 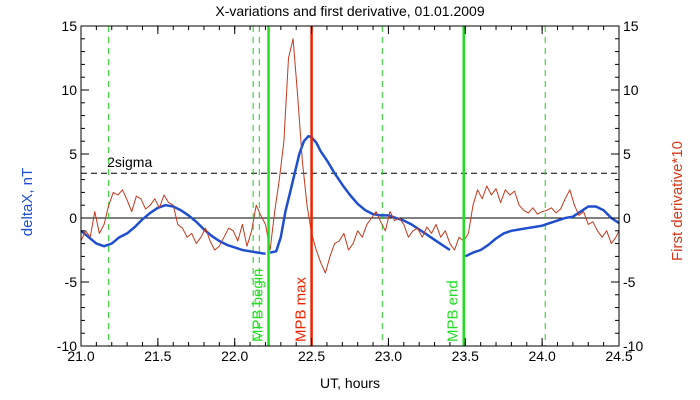 What do you see at coordinates (631, 90) in the screenshot?
I see `y-right-tick-label: 10` at bounding box center [631, 90].